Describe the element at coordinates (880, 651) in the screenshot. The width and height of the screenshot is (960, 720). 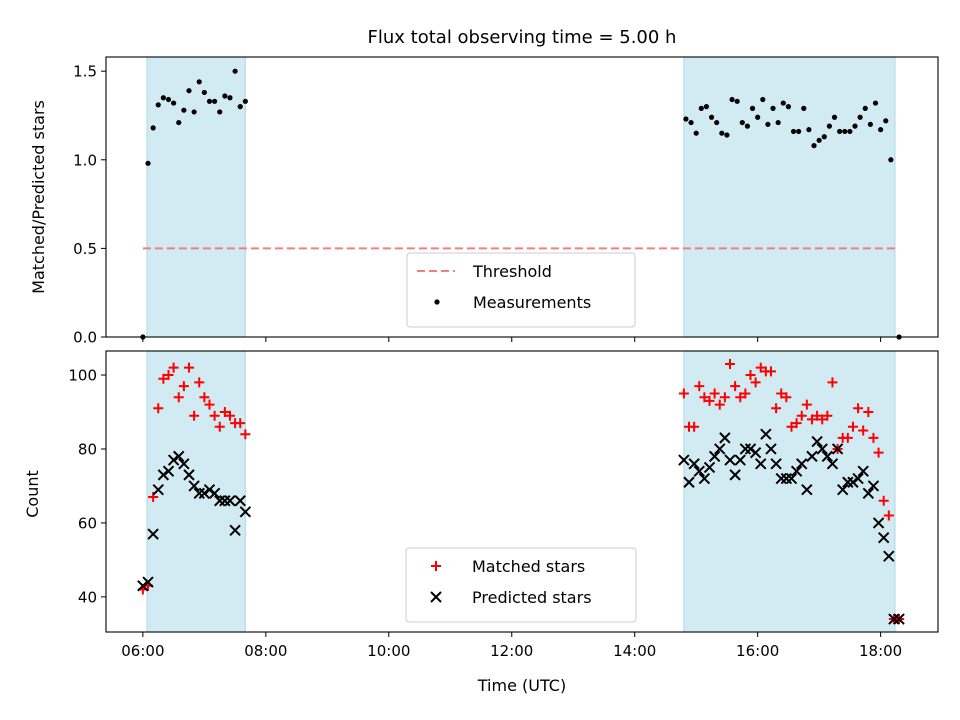
I see `x-tick-label: 18:00` at that location.